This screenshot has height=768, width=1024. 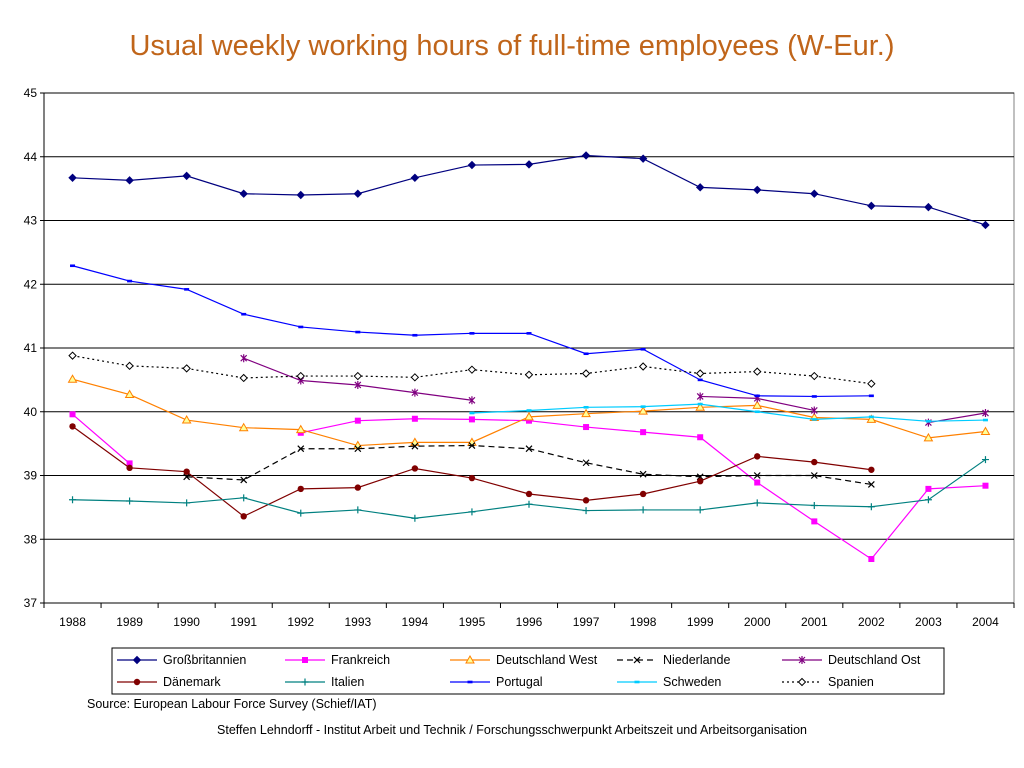 I want to click on x-tick-label: 1999, so click(x=700, y=622).